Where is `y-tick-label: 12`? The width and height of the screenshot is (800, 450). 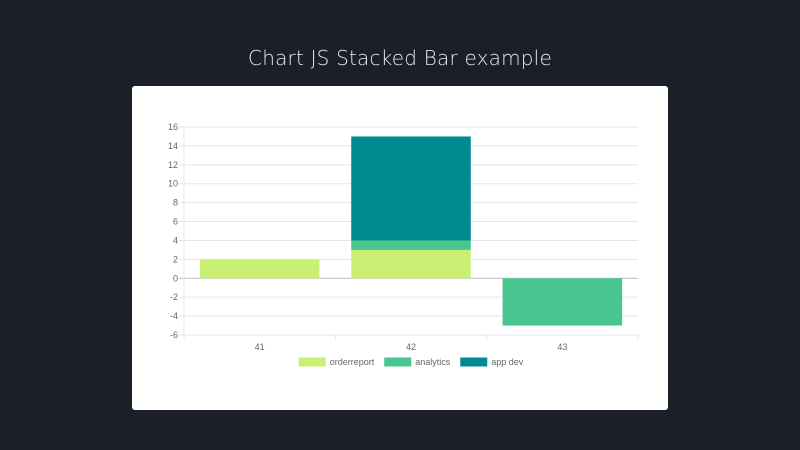
y-tick-label: 12 is located at coordinates (173, 165).